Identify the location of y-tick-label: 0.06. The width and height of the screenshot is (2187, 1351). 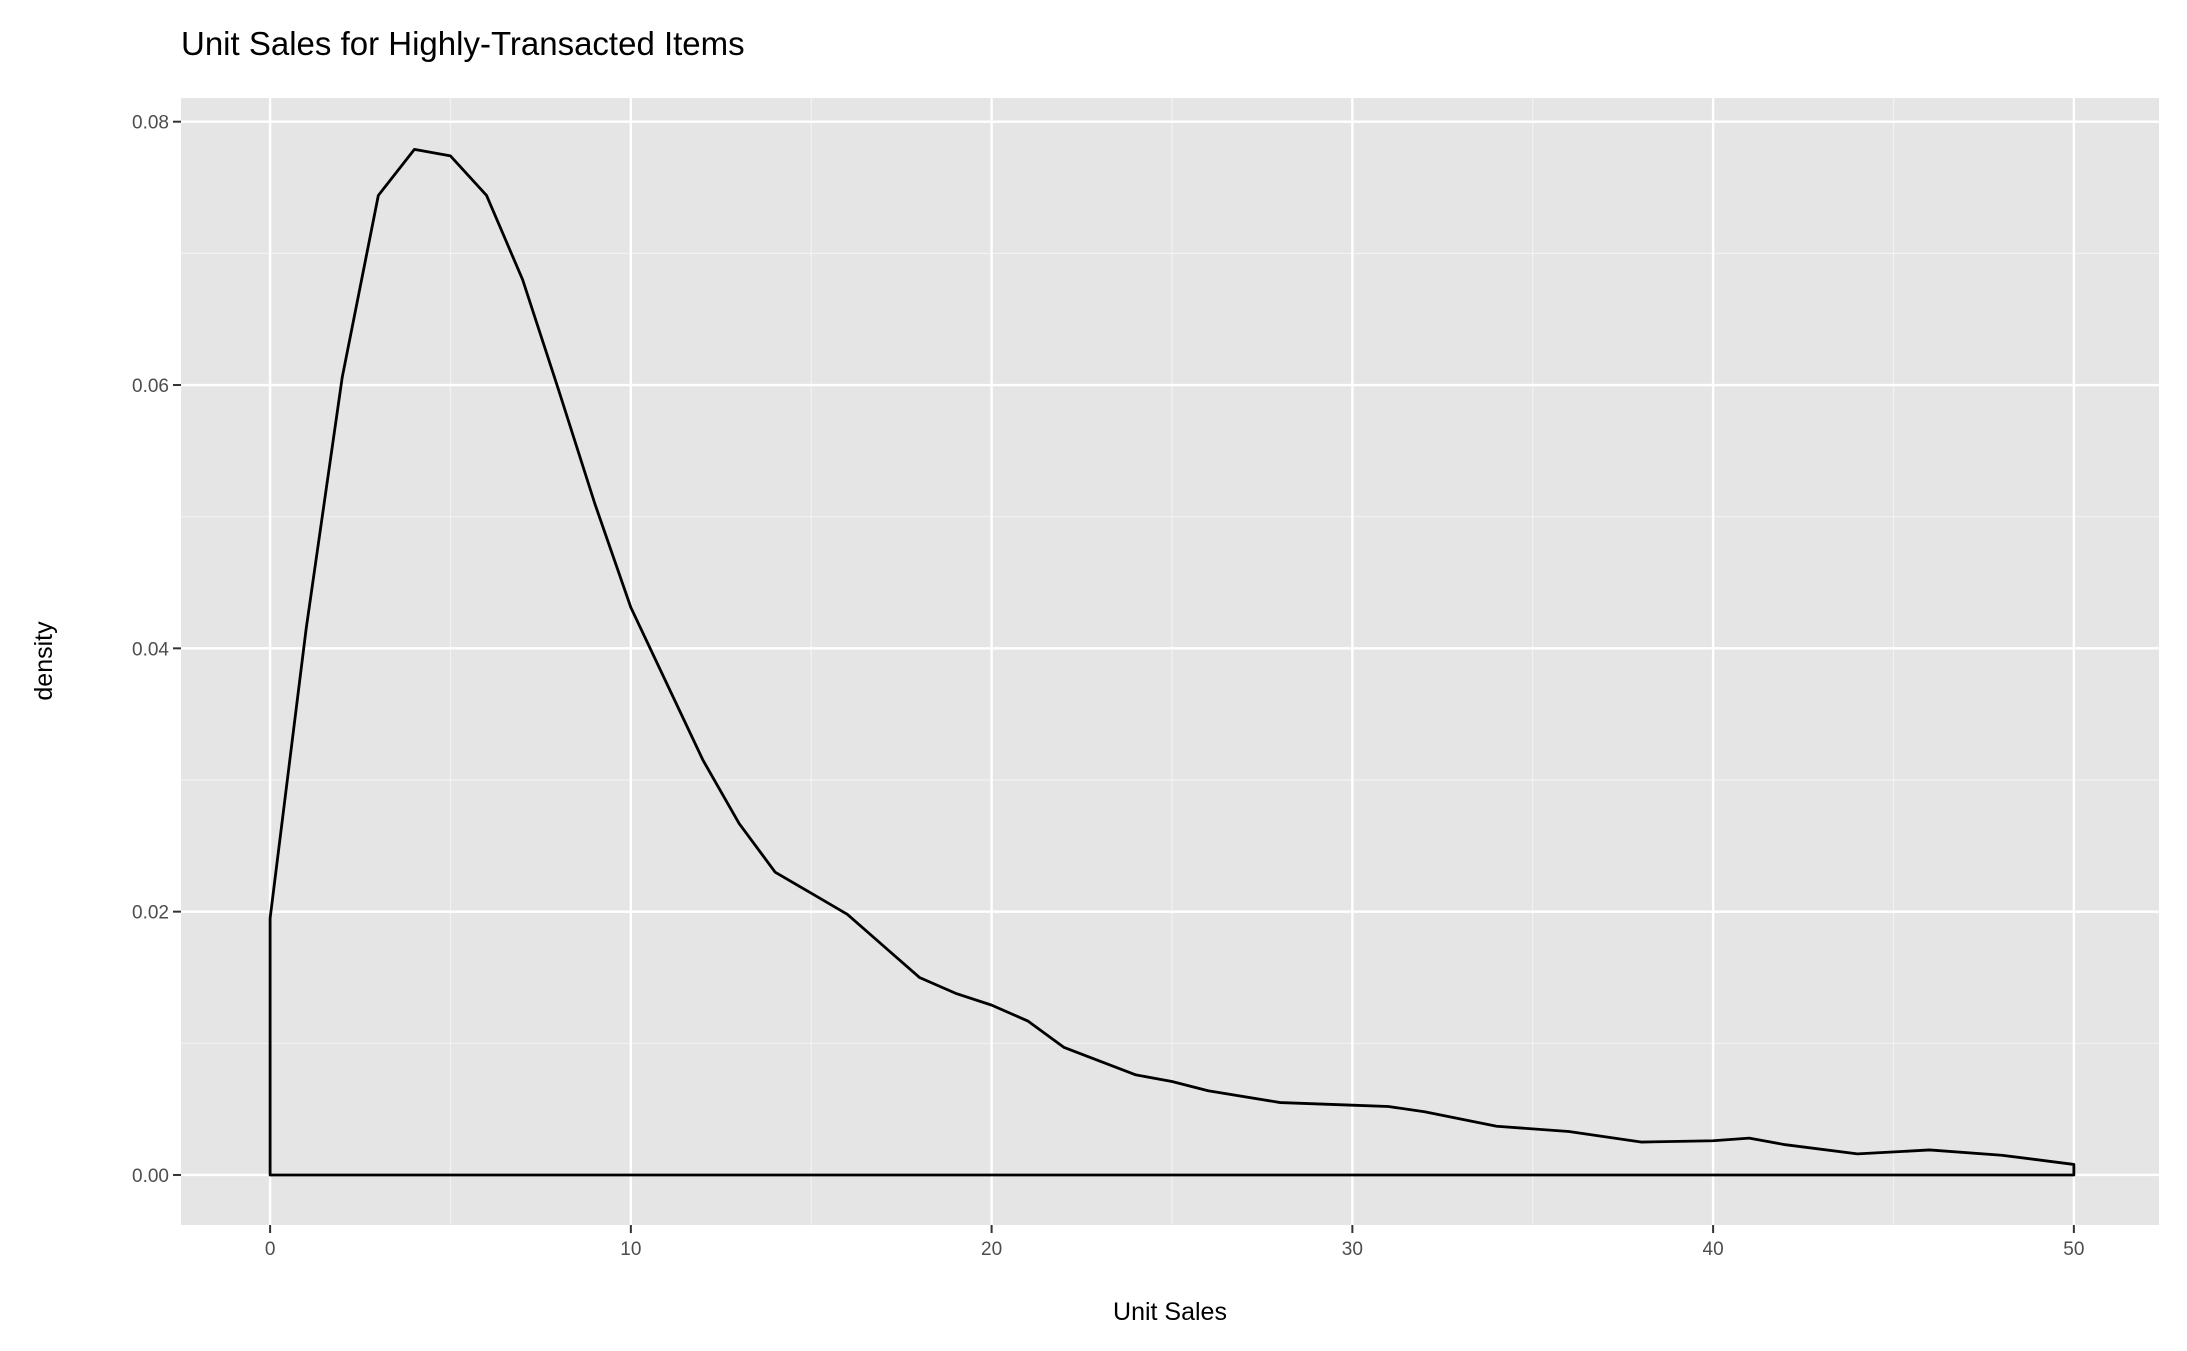
(150, 386).